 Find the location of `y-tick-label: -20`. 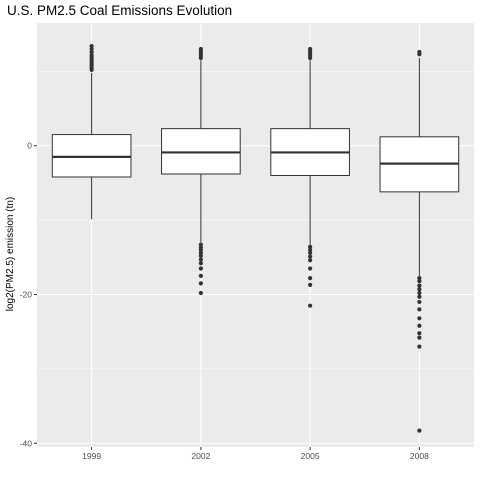

y-tick-label: -20 is located at coordinates (26, 295).